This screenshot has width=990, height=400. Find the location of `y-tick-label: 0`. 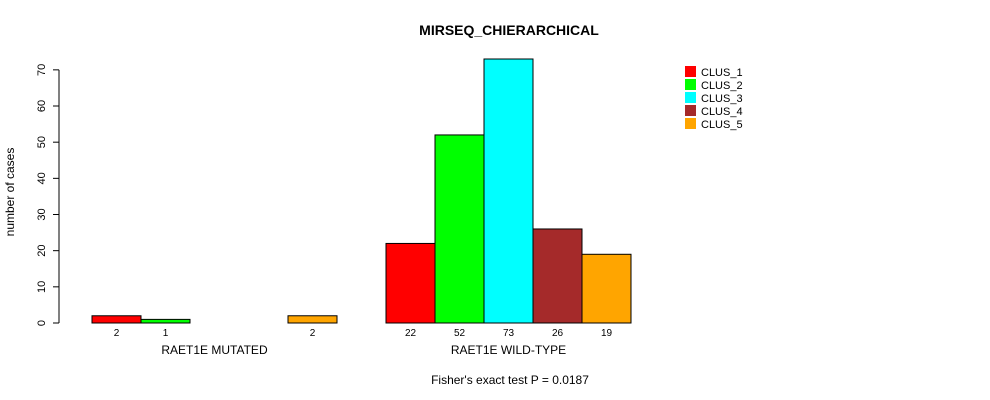

y-tick-label: 0 is located at coordinates (42, 323).